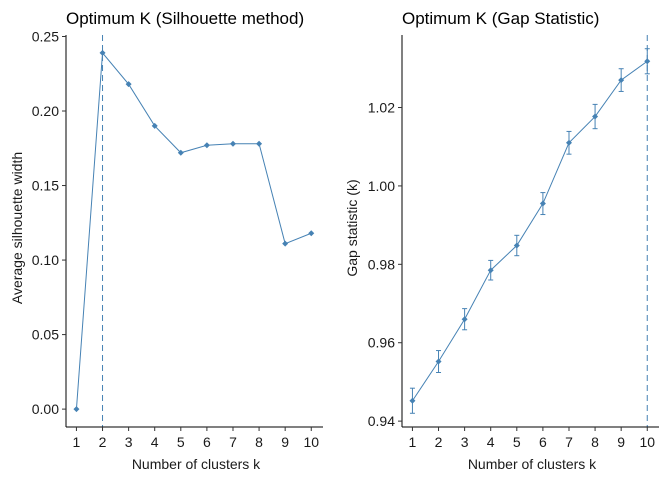 Image resolution: width=672 pixels, height=480 pixels. Describe the element at coordinates (532, 464) in the screenshot. I see `gap-statistic-x-axis-label: Number of clusters k` at that location.